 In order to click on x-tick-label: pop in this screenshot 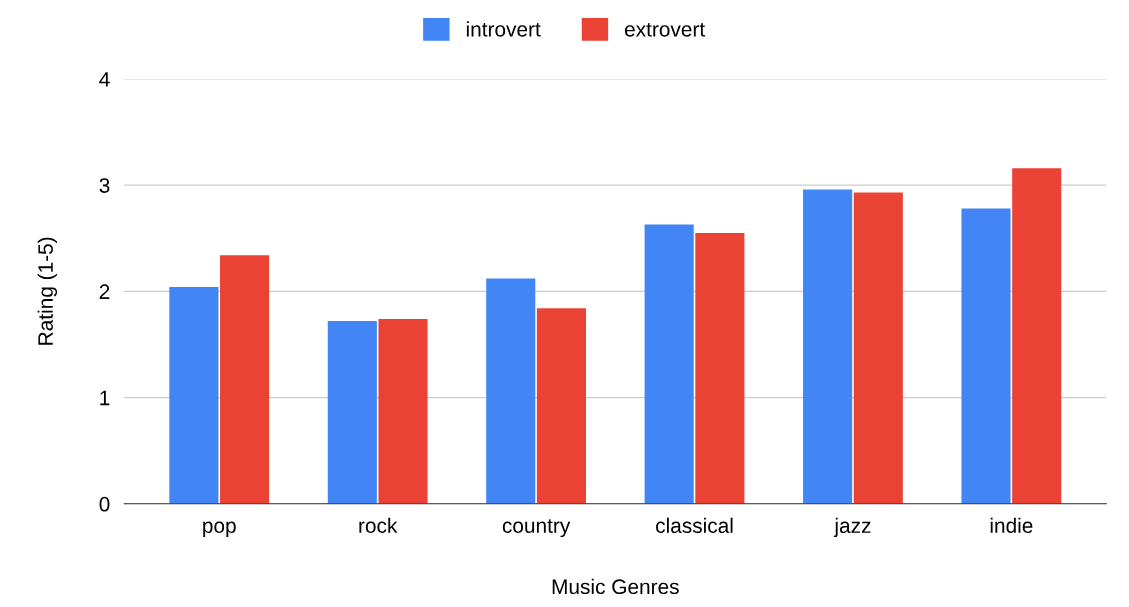, I will do `click(219, 529)`.